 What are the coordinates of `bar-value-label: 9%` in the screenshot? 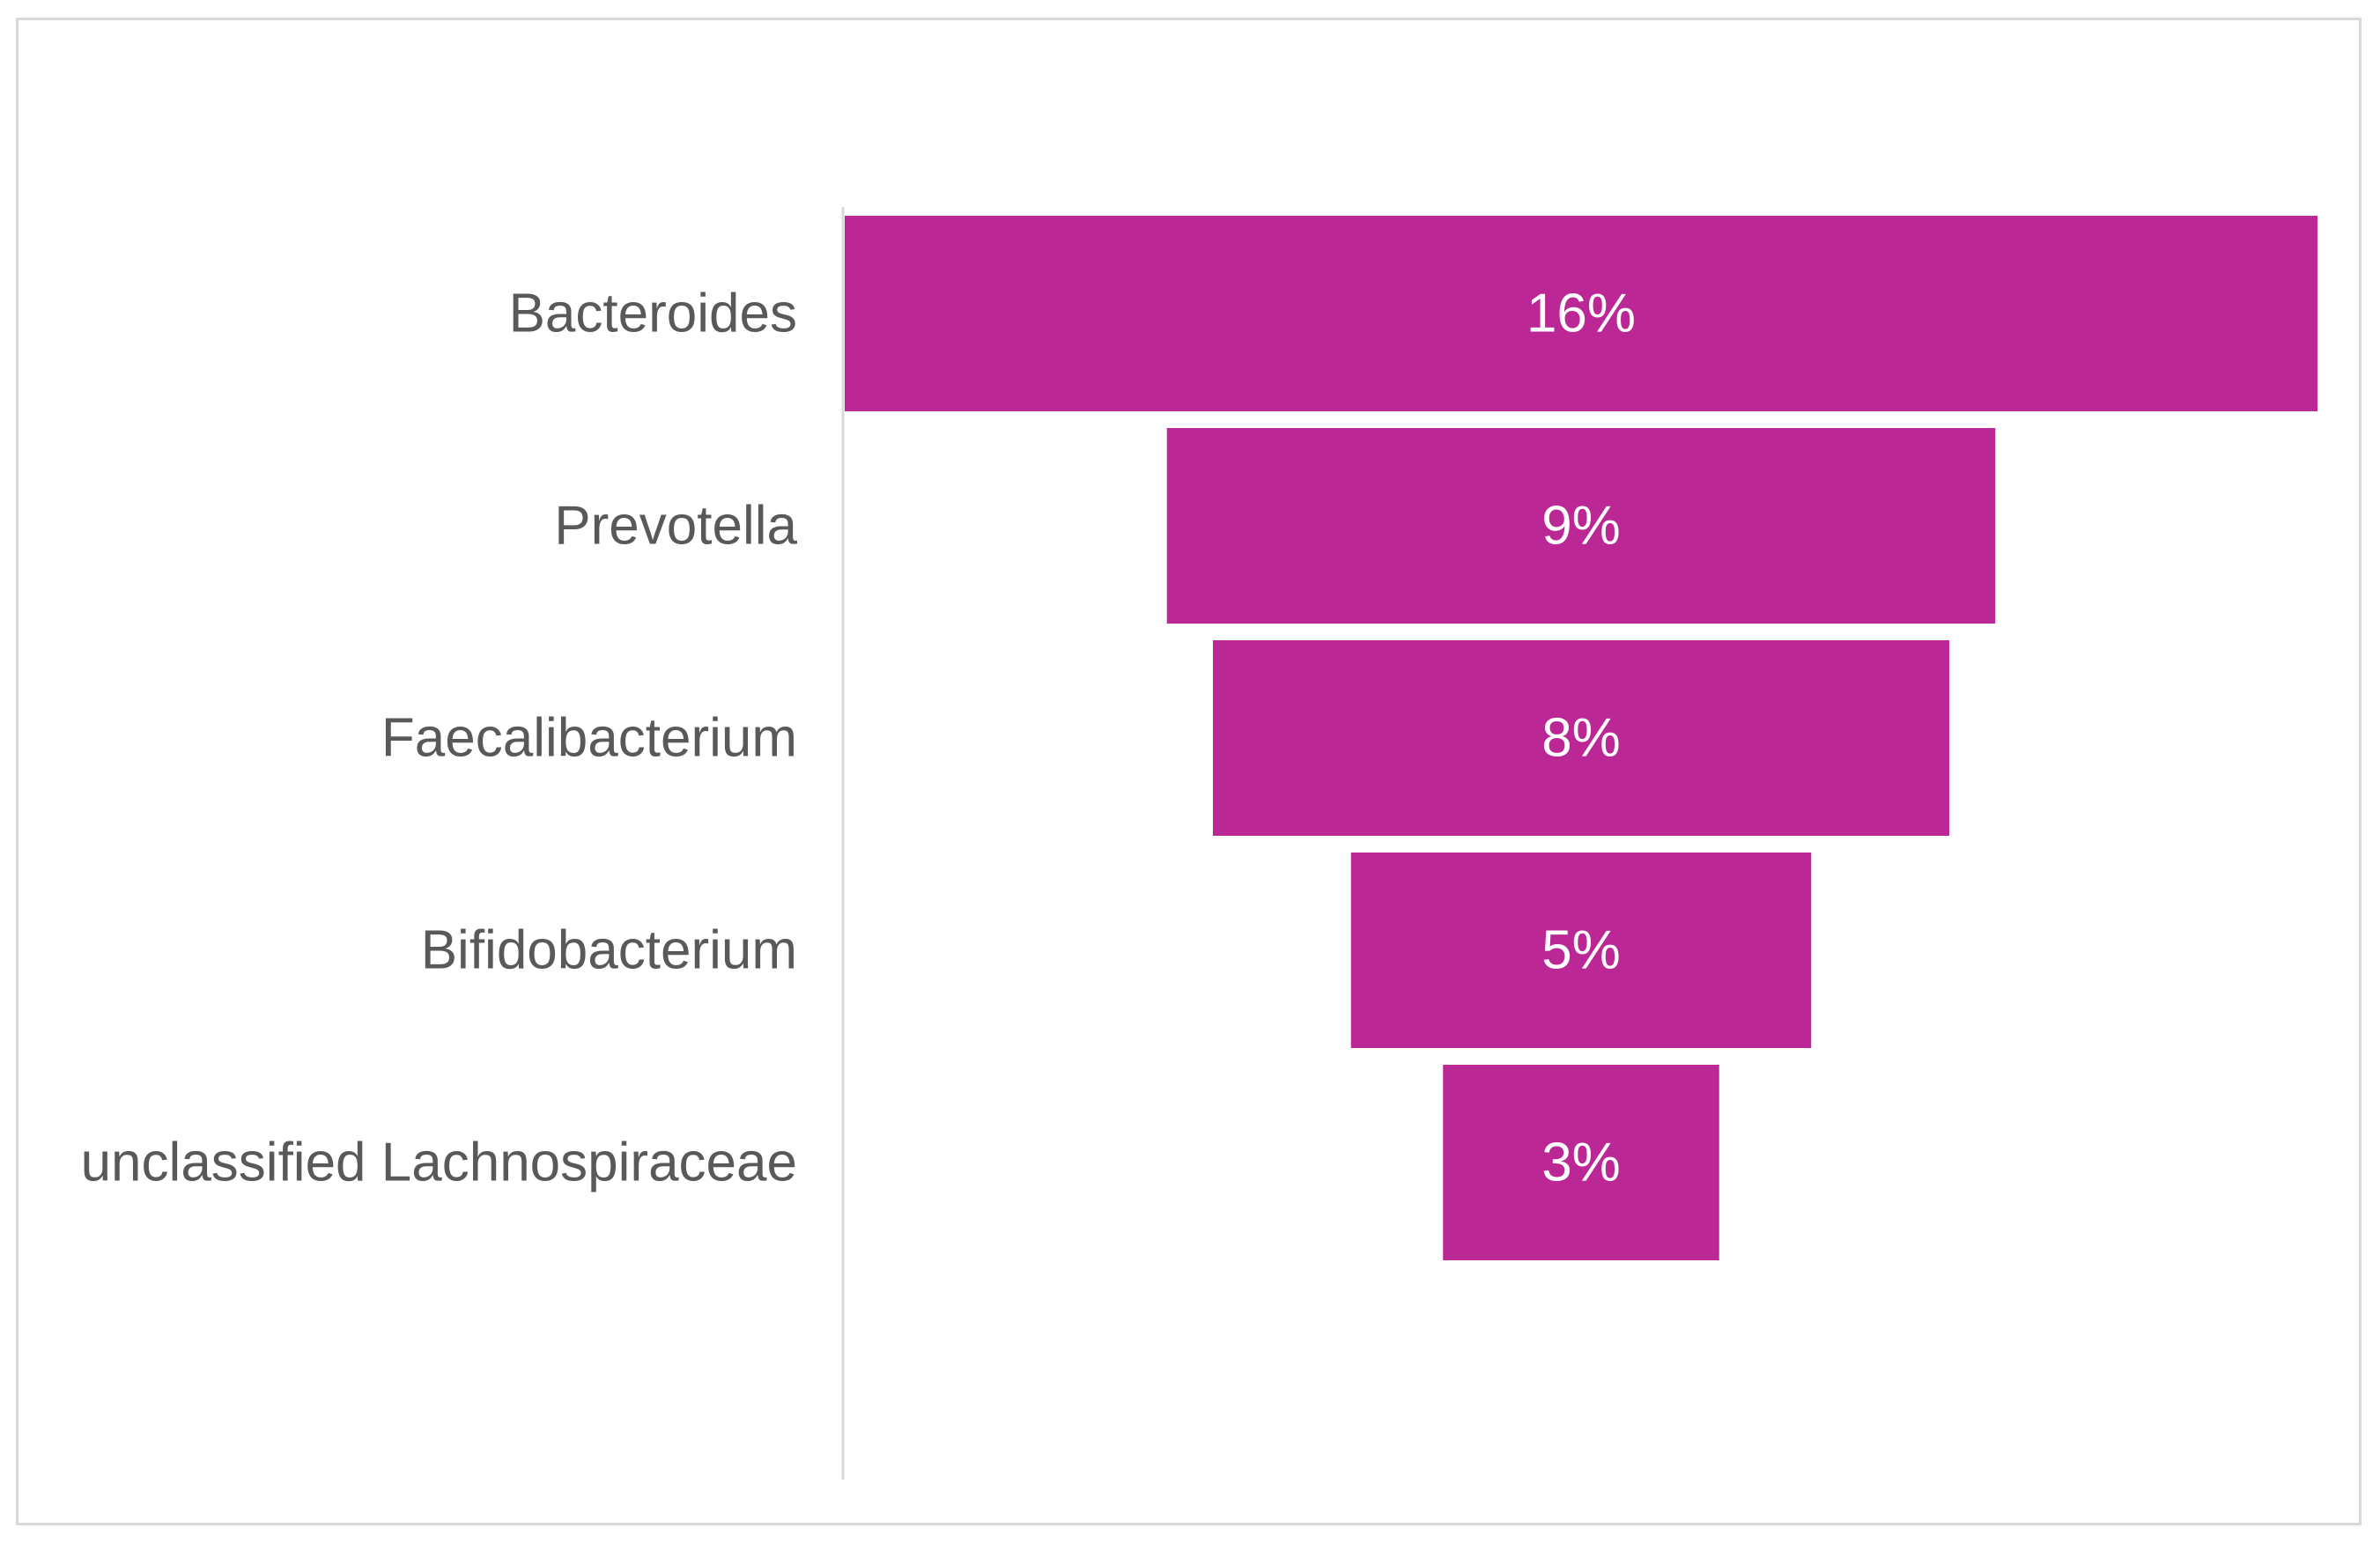 It's located at (1581, 526).